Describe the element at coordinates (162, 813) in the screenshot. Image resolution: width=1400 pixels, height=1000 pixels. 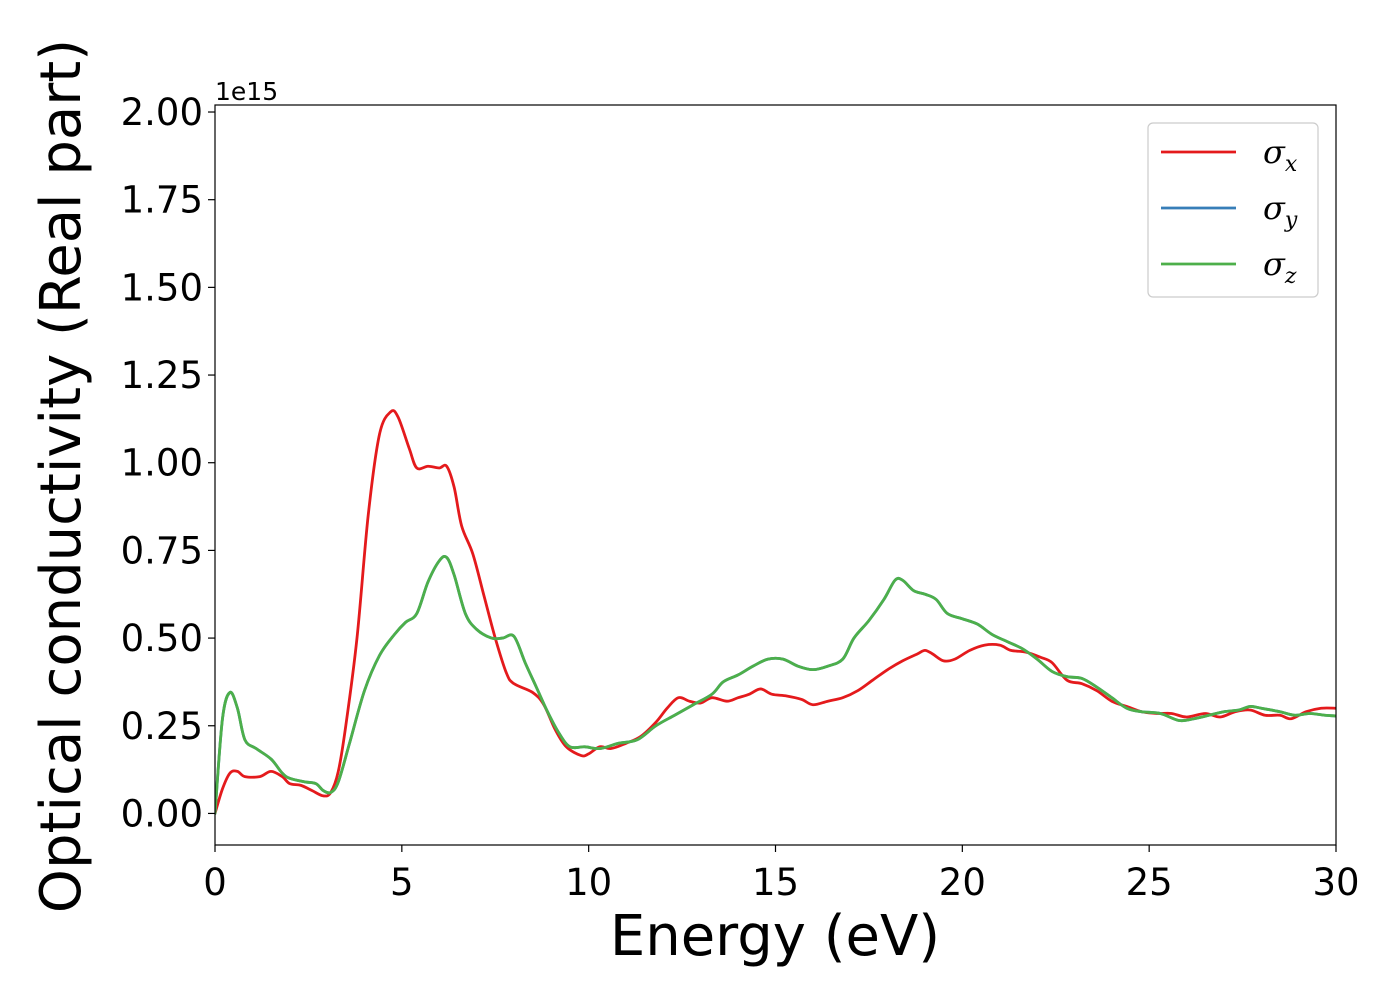
I see `y-tick-label: 0.00` at that location.